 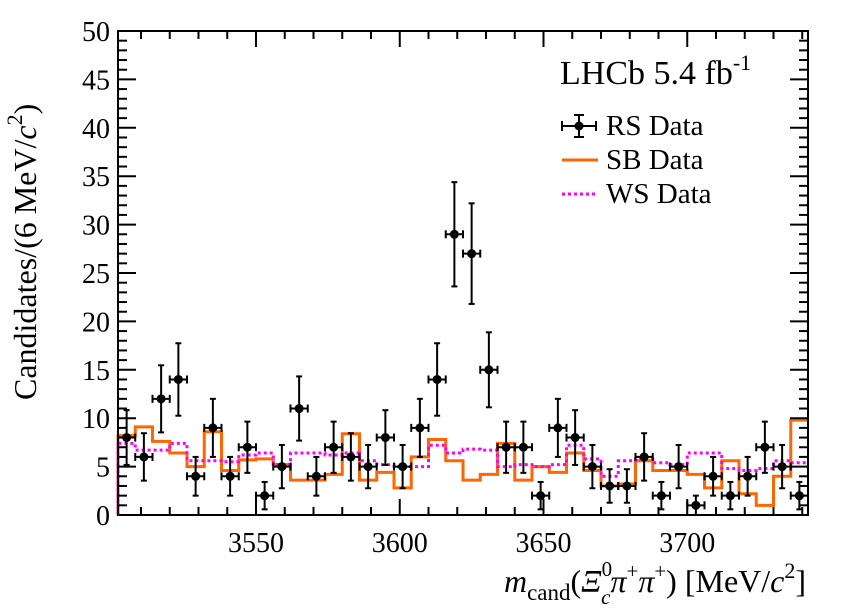 I want to click on legend: RS Data SB Data WS Data, so click(x=636, y=160).